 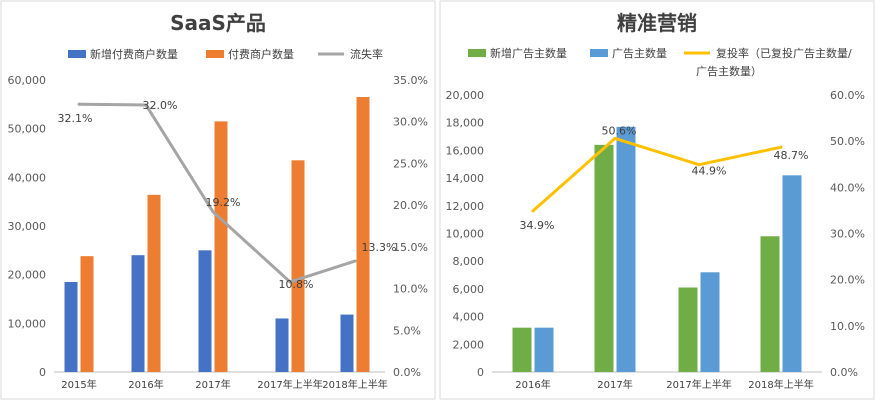 I want to click on legend-item: 流失率, so click(x=350, y=54).